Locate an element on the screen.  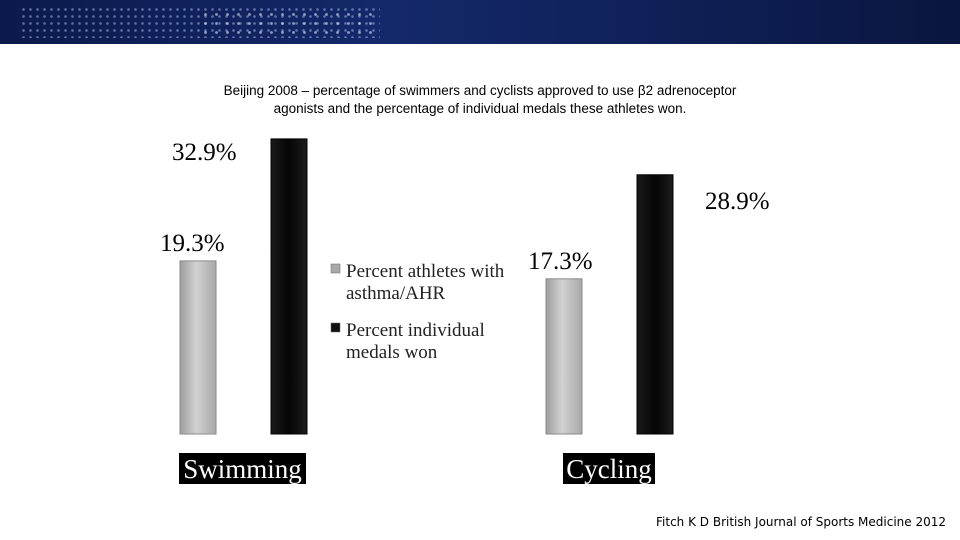
category-box-swimming is located at coordinates (242, 468).